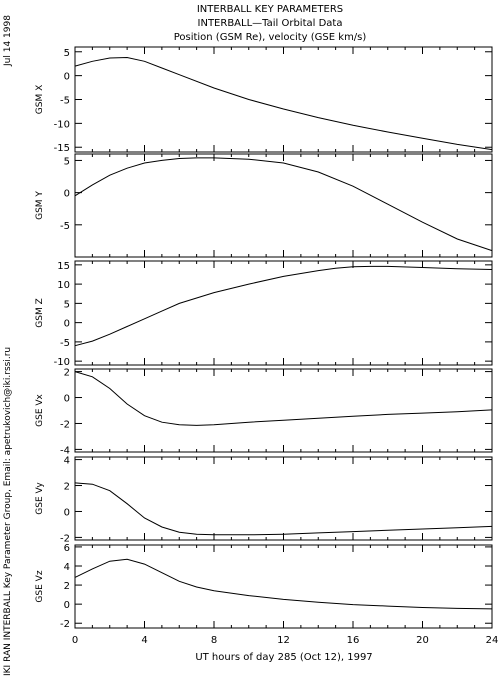  I want to click on x-tick-label: 16, so click(353, 640).